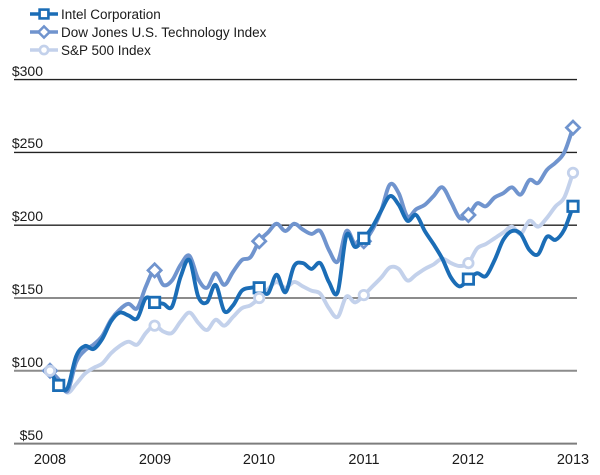 This screenshot has height=475, width=600. Describe the element at coordinates (44, 50) in the screenshot. I see `circle-marker-icon` at that location.